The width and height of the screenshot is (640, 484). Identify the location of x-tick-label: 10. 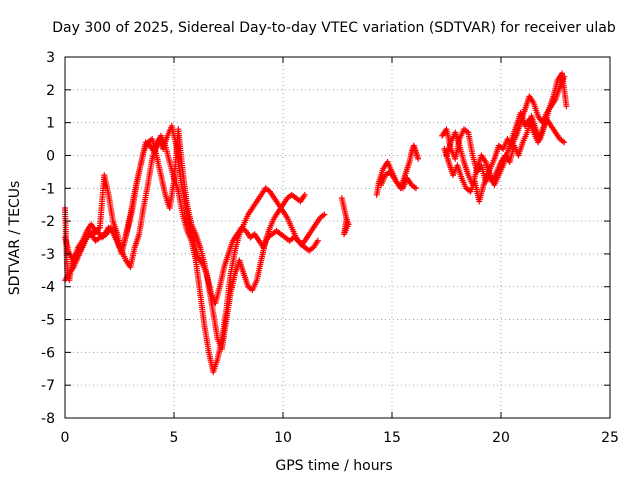
(283, 438).